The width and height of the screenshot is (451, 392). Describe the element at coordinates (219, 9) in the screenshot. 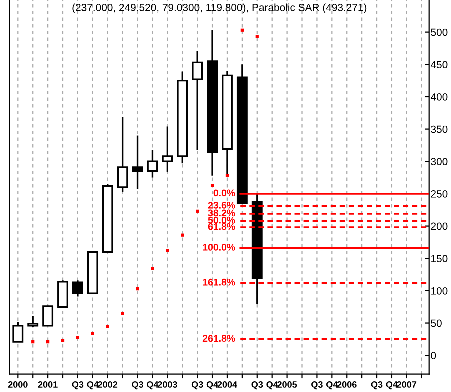

I see `chart-title: (237.000, 249.520, 79.0300, 119.800), Parabolic SAR (493.271)` at that location.